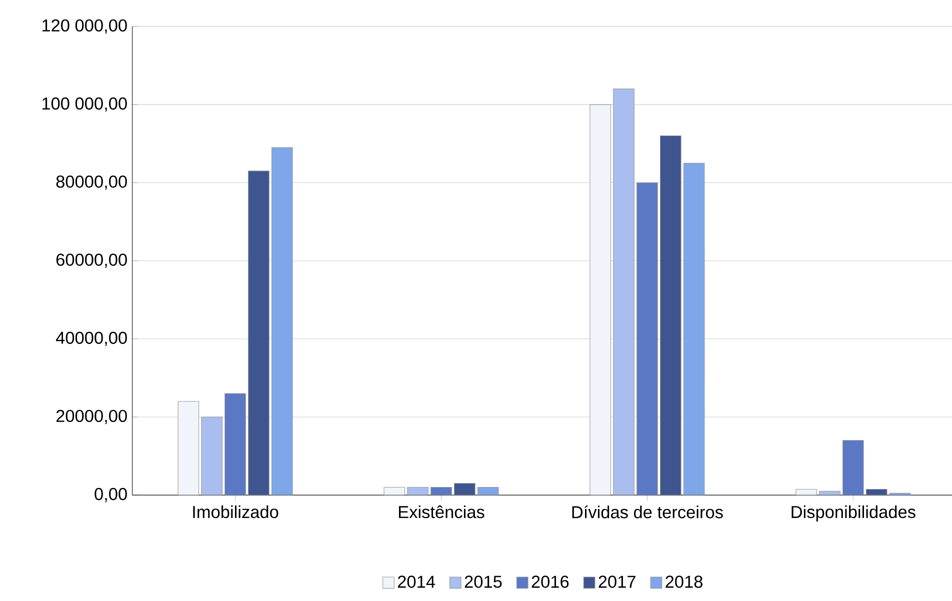  What do you see at coordinates (617, 582) in the screenshot?
I see `legend-label: 2017` at bounding box center [617, 582].